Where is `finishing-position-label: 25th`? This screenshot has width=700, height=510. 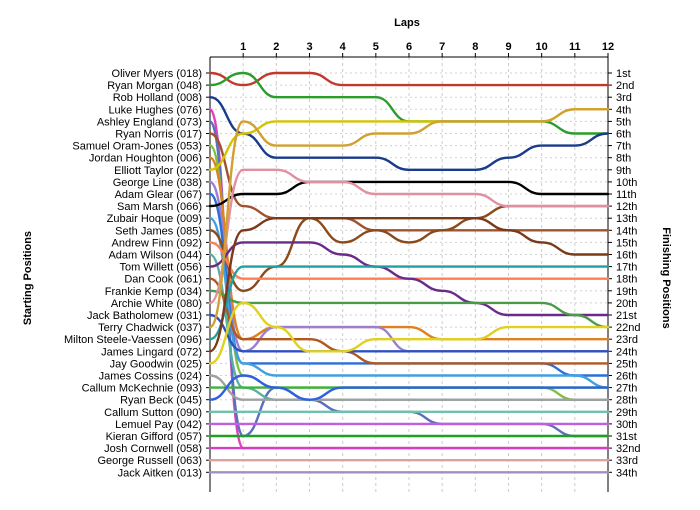
finishing-position-label: 25th is located at coordinates (626, 364).